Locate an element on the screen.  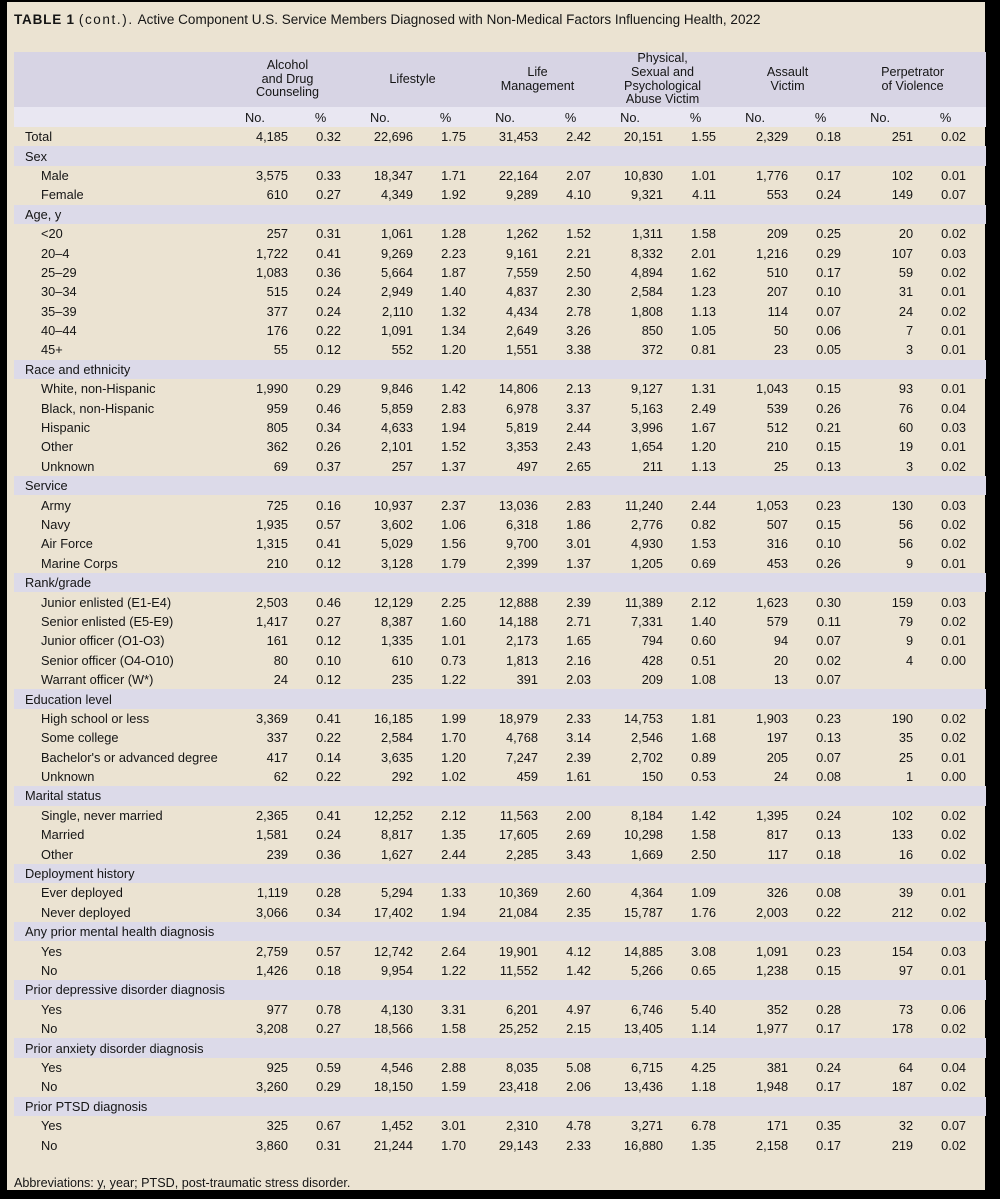
value-pct: 3.37 is located at coordinates (579, 408).